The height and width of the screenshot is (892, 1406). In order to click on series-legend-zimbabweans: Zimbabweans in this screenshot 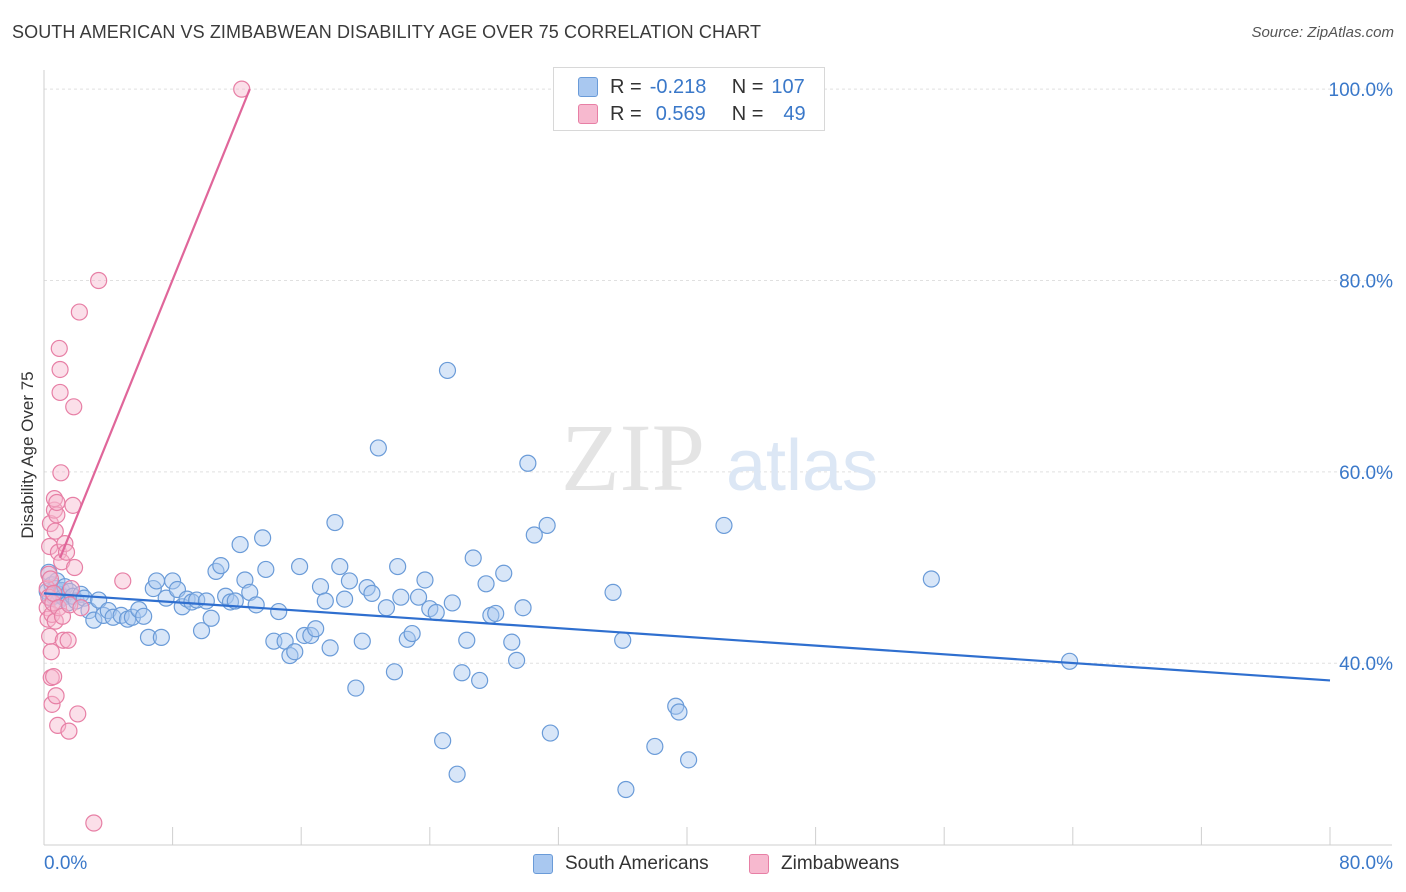, I will do `click(824, 864)`.